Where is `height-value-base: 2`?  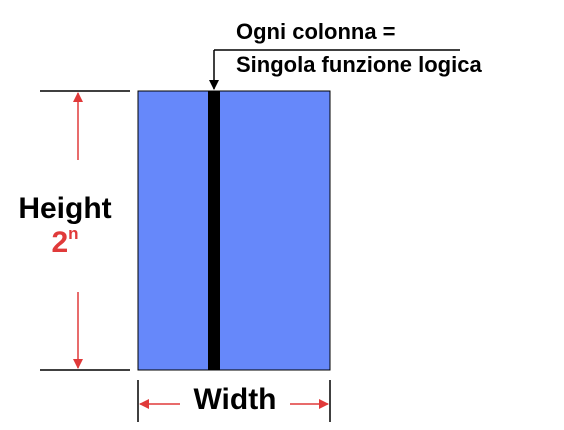 height-value-base: 2 is located at coordinates (59, 242).